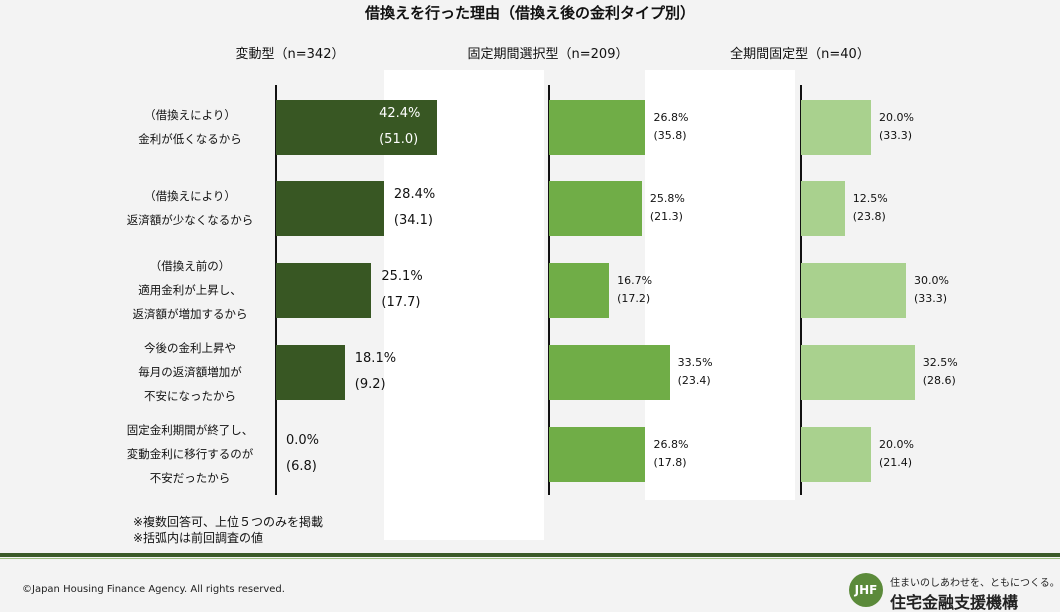  Describe the element at coordinates (402, 276) in the screenshot. I see `data-label-current: 25.1%` at that location.